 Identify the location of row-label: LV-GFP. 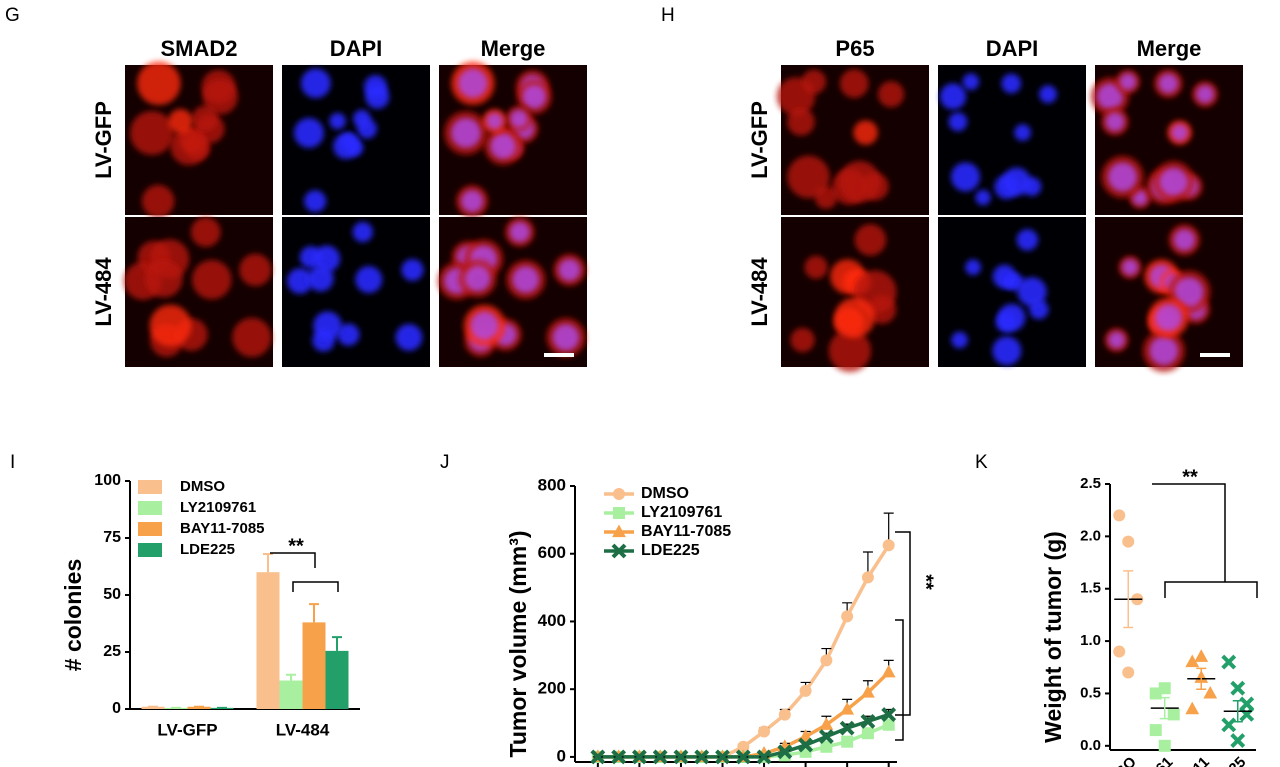
(759, 140).